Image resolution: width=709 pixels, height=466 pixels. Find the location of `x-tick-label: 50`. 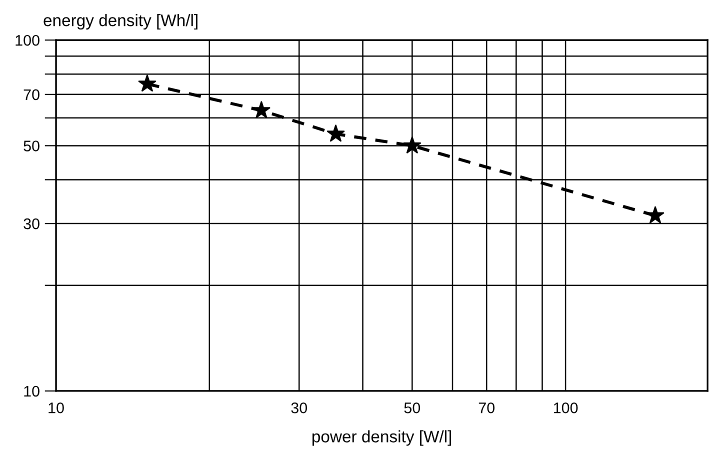

x-tick-label: 50 is located at coordinates (412, 408).